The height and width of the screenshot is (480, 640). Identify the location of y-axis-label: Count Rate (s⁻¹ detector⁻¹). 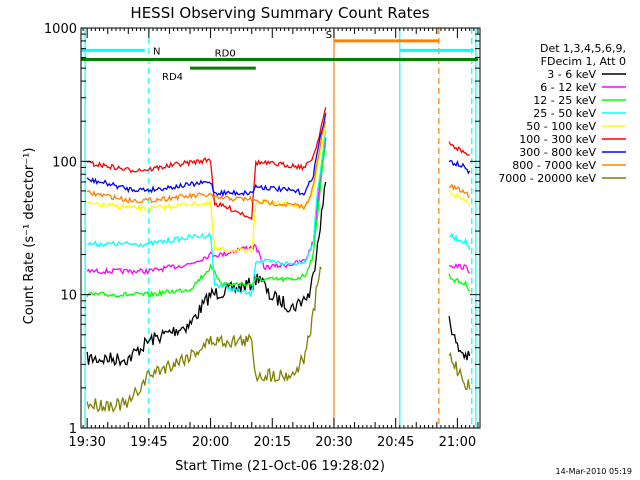
(29, 236).